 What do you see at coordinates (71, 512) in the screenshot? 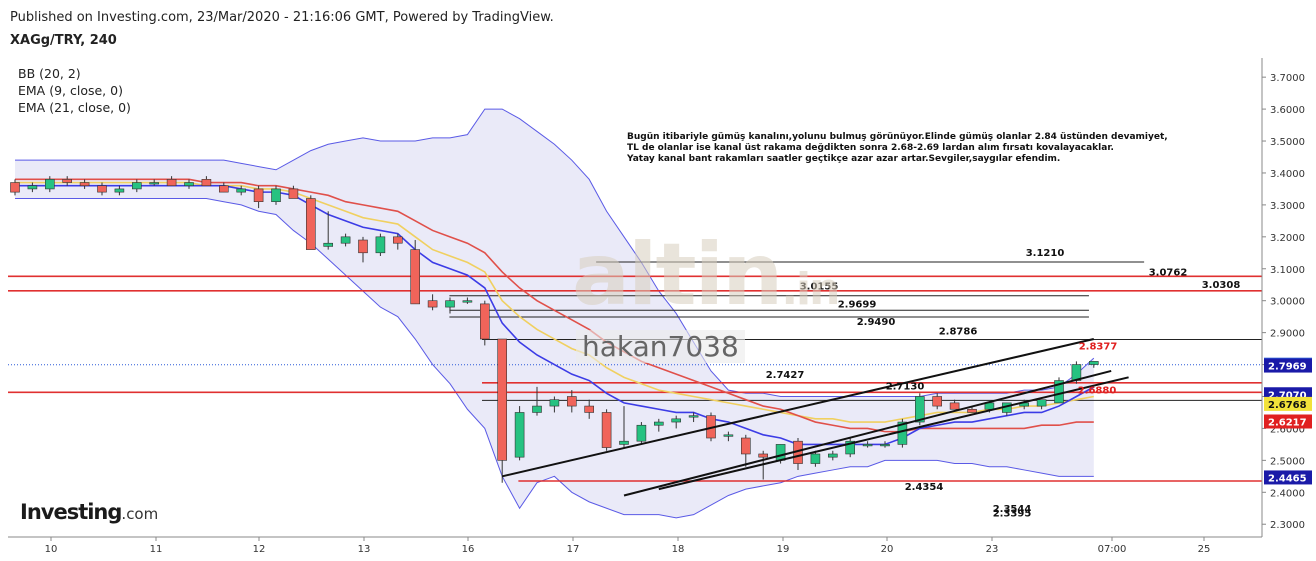
I see `logo-main: Investing` at bounding box center [71, 512].